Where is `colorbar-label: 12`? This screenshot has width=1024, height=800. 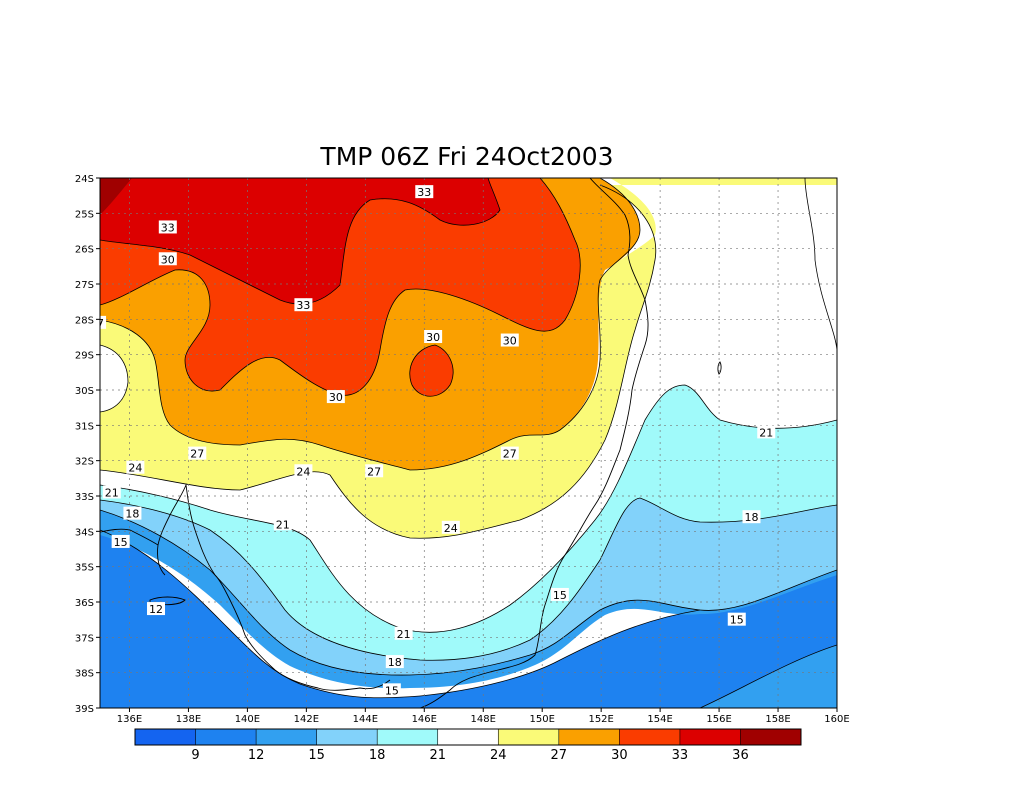 colorbar-label: 12 is located at coordinates (256, 755).